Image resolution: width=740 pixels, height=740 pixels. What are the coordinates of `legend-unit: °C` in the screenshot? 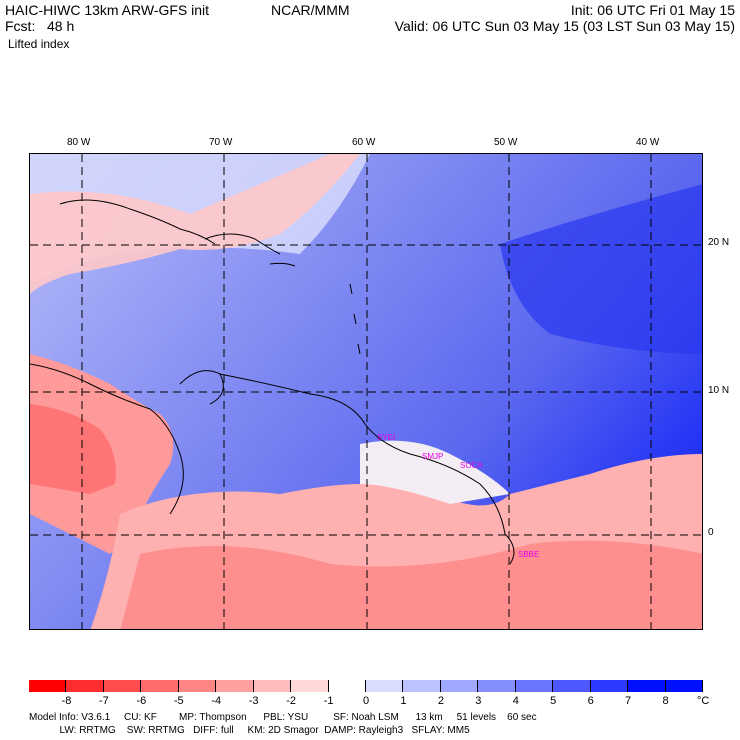 It's located at (703, 701).